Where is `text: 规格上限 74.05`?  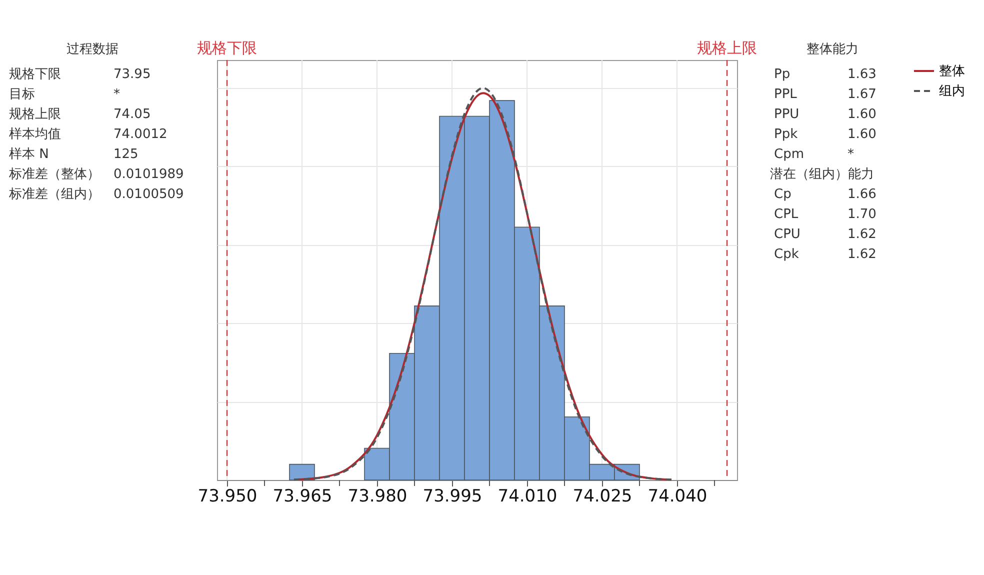 text: 规格上限 74.05 is located at coordinates (80, 114).